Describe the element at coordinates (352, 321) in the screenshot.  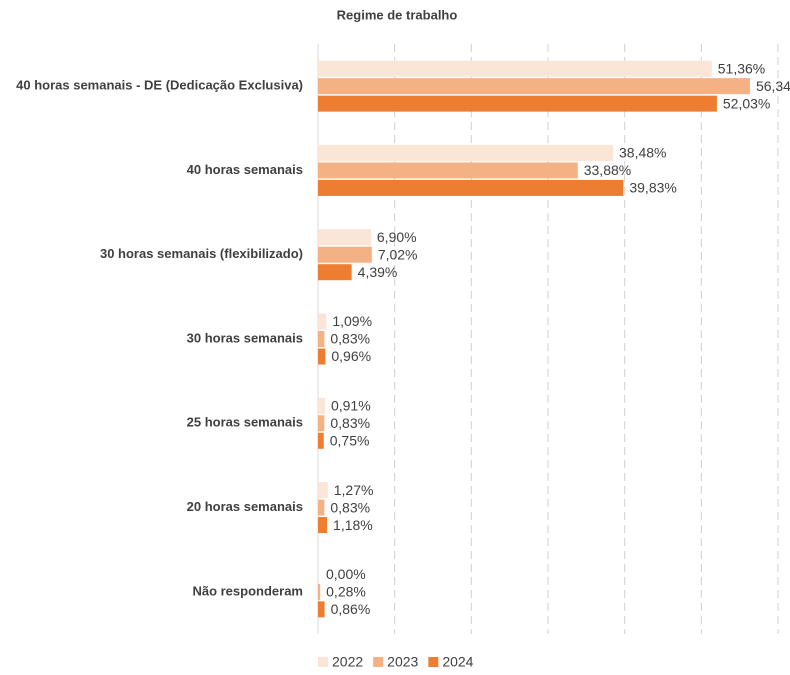
I see `value-label: 1,09%` at that location.